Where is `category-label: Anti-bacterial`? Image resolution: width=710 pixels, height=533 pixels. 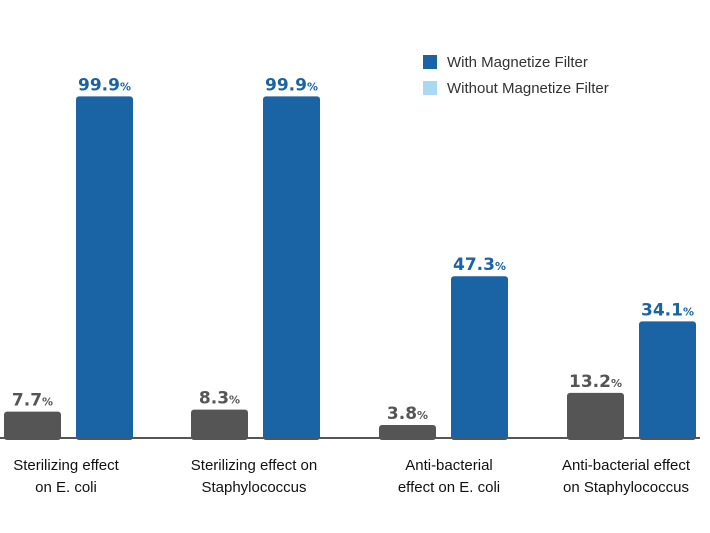 category-label: Anti-bacterial is located at coordinates (449, 465).